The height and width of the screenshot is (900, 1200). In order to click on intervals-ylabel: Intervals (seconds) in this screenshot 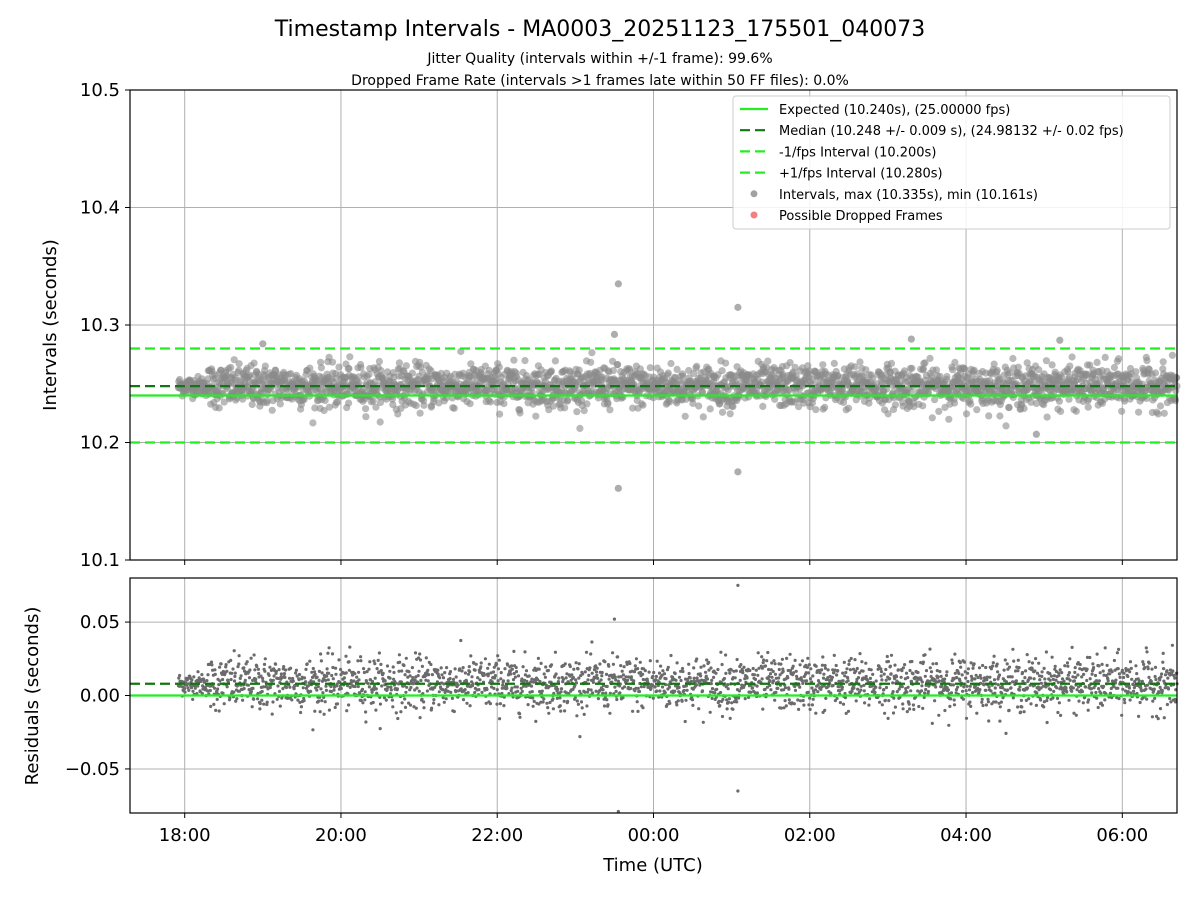, I will do `click(50, 325)`.